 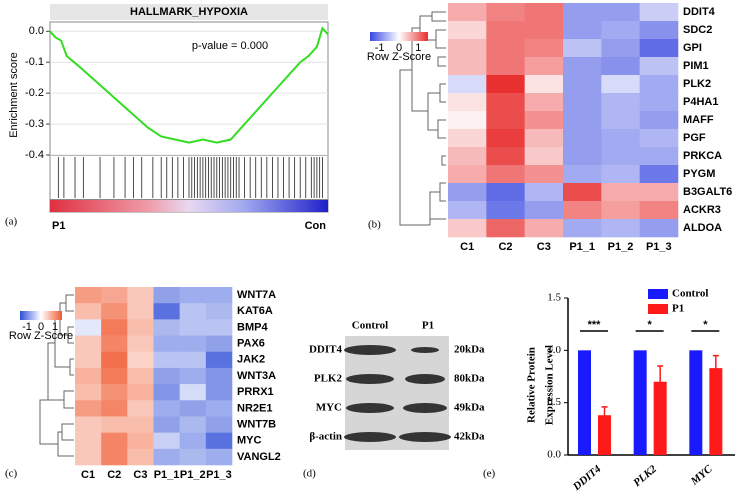 I want to click on y-tick-label: -0.1, so click(x=34, y=62).